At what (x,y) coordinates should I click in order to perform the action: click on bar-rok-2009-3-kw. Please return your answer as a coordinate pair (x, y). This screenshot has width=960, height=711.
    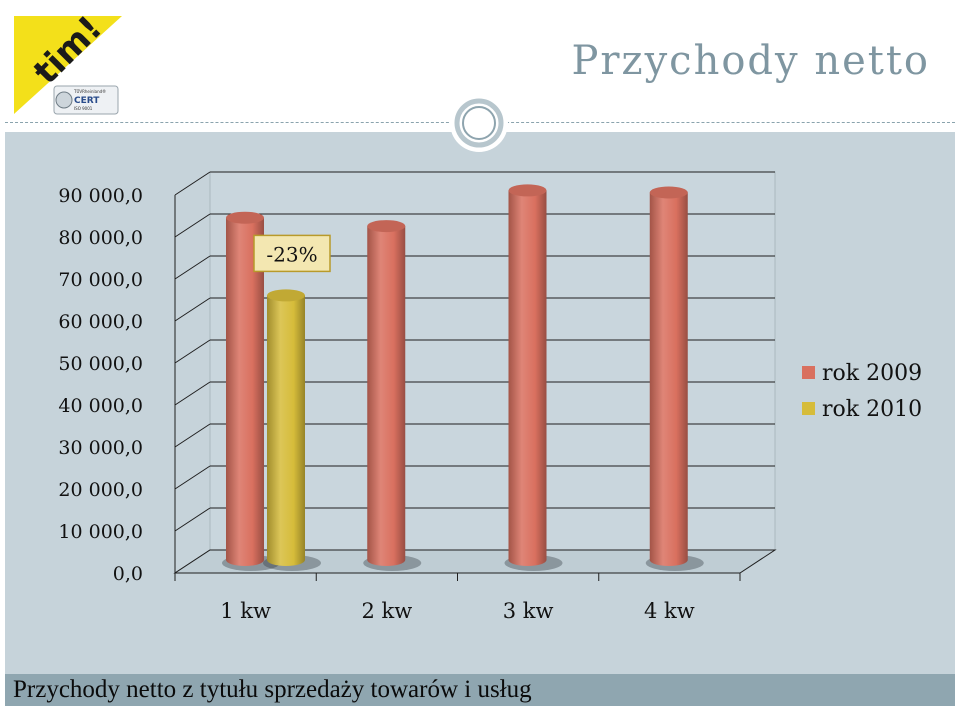
    Looking at the image, I should click on (527, 378).